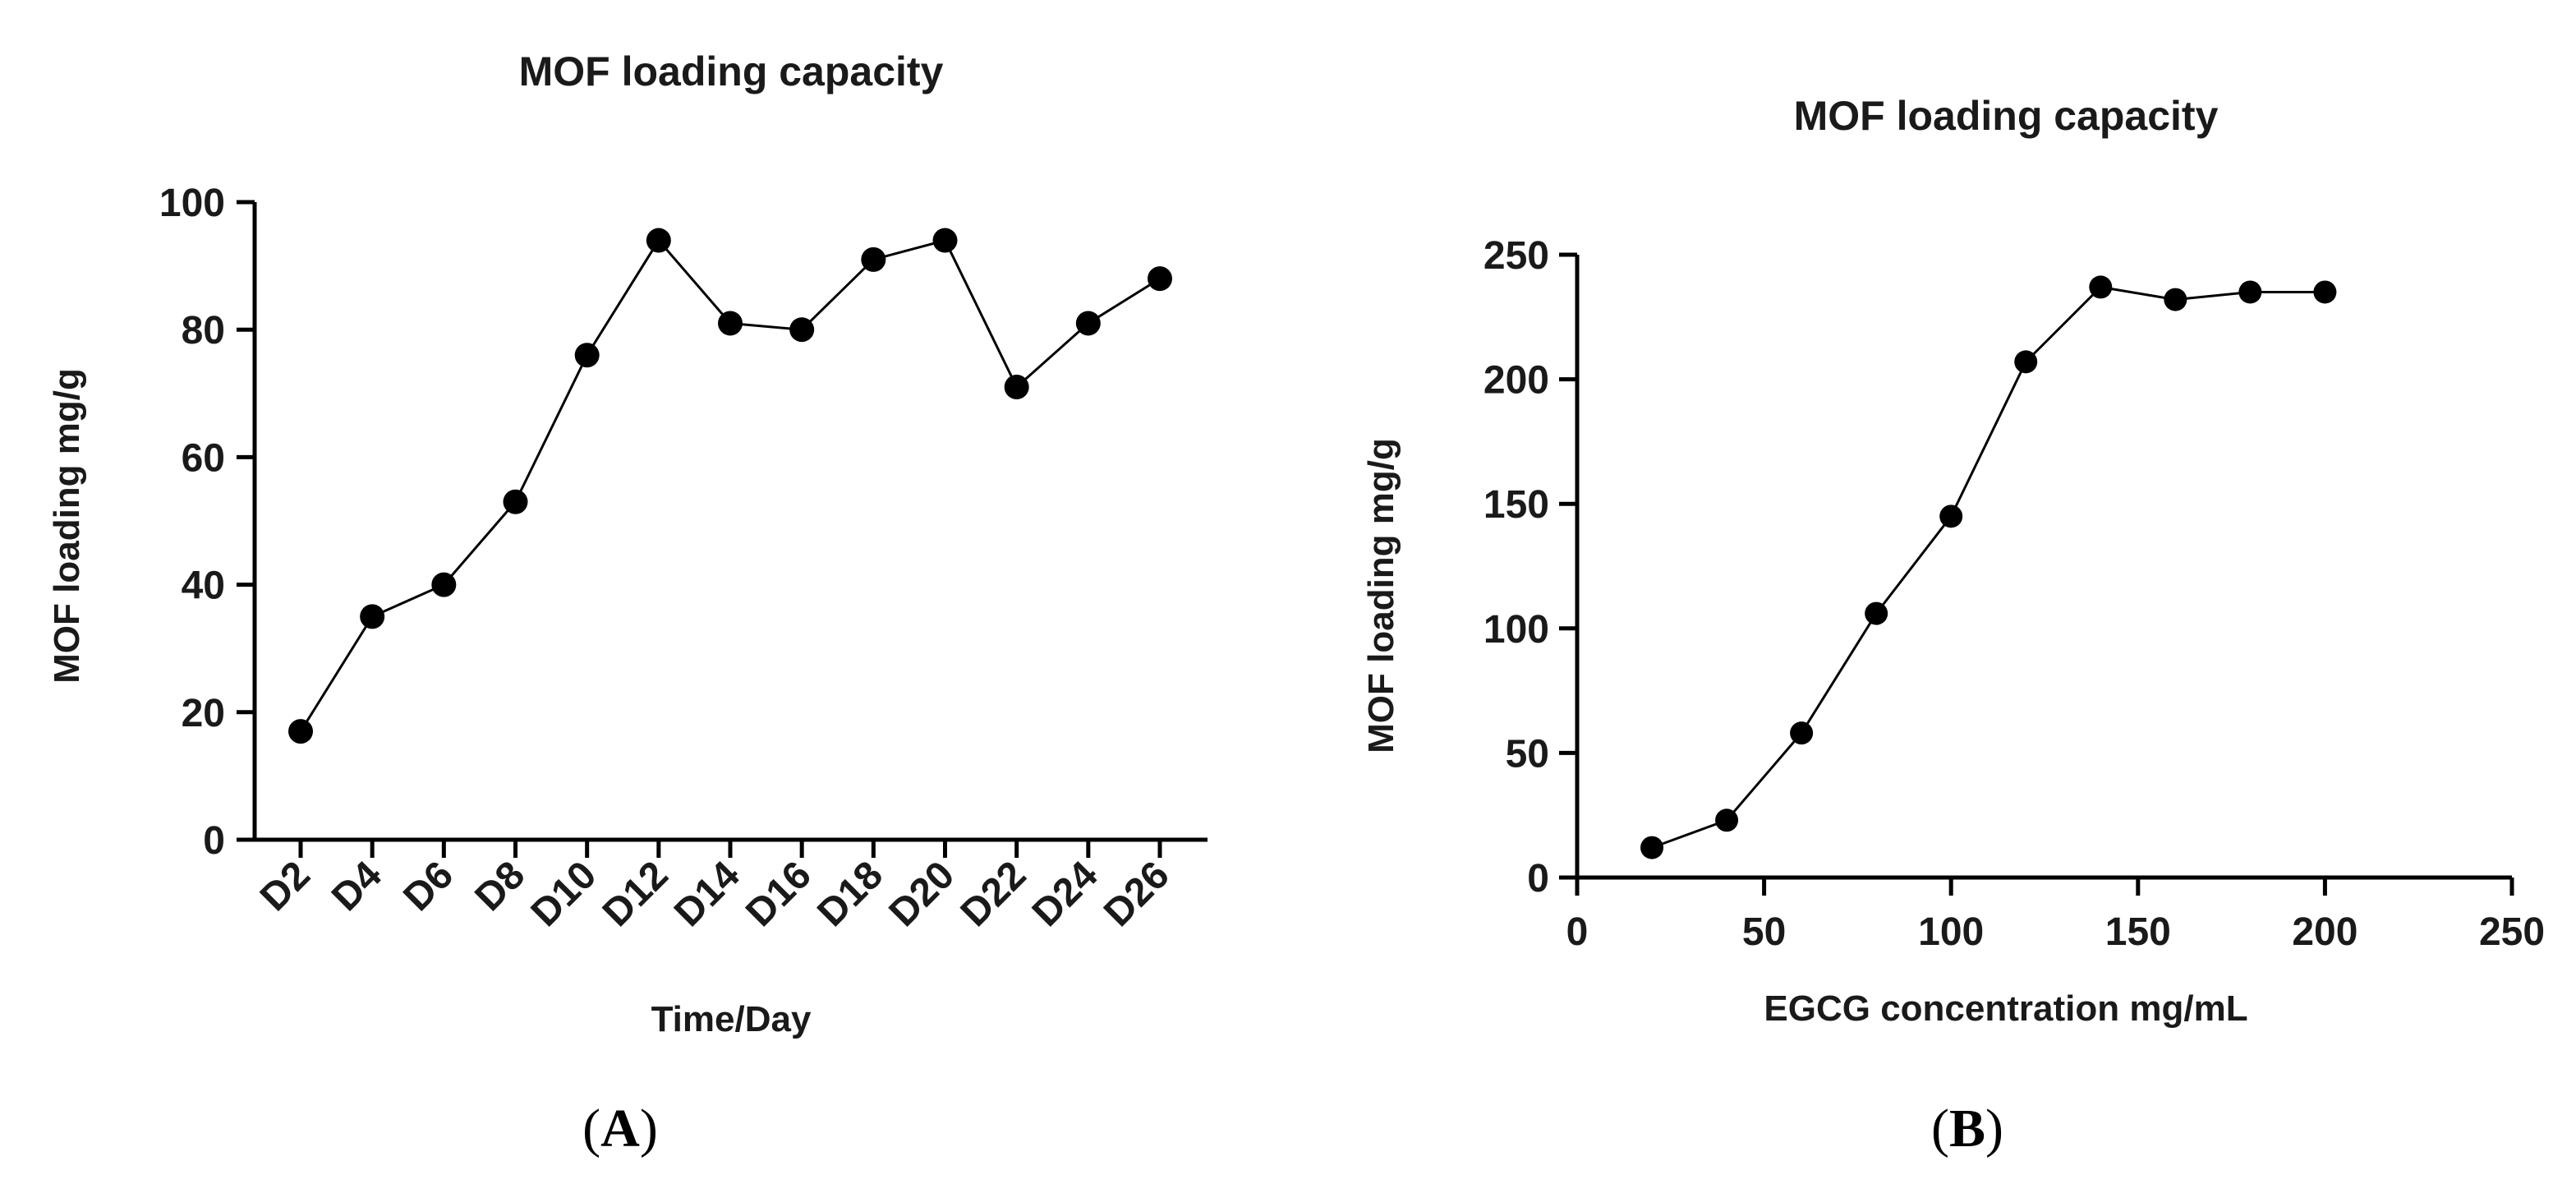 This screenshot has height=1184, width=2576. I want to click on chart-a-point-d16, so click(802, 330).